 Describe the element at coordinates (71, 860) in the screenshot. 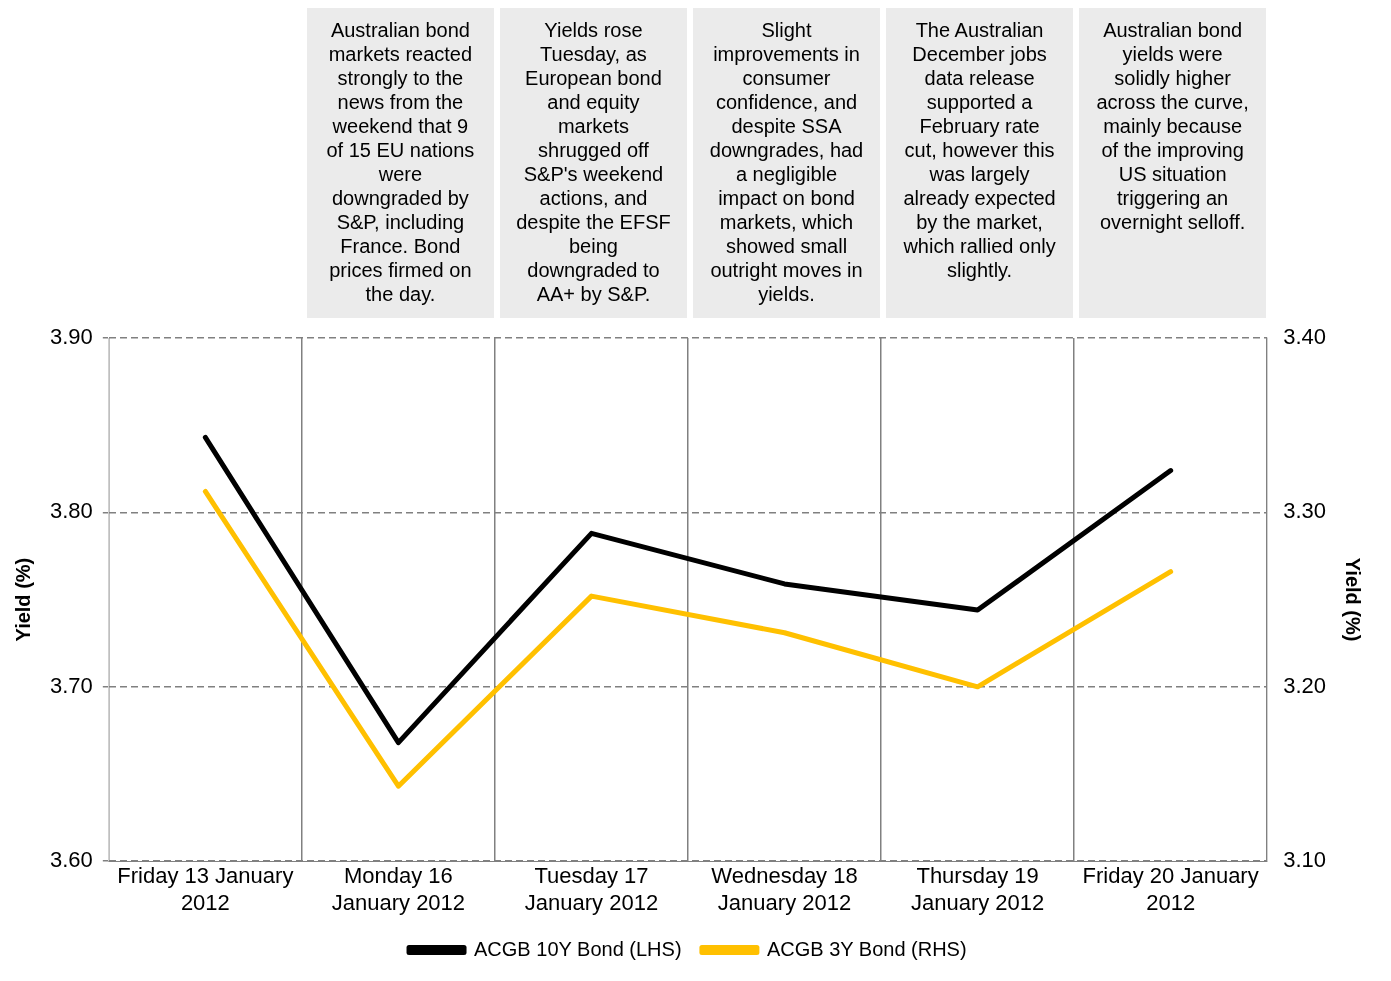

I see `y-tick-label: 3.60` at that location.